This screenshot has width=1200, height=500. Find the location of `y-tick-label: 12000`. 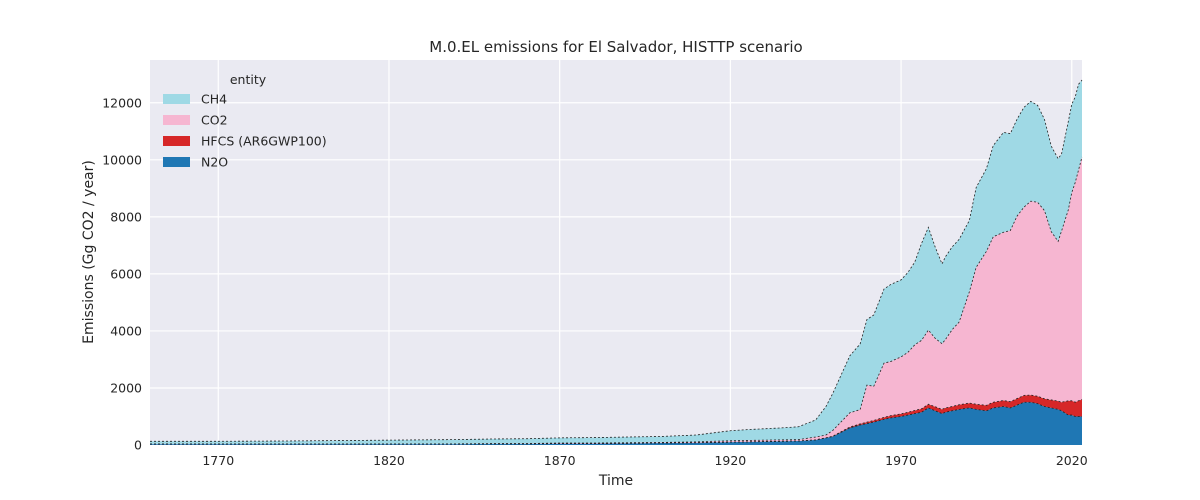

y-tick-label: 12000 is located at coordinates (122, 102).